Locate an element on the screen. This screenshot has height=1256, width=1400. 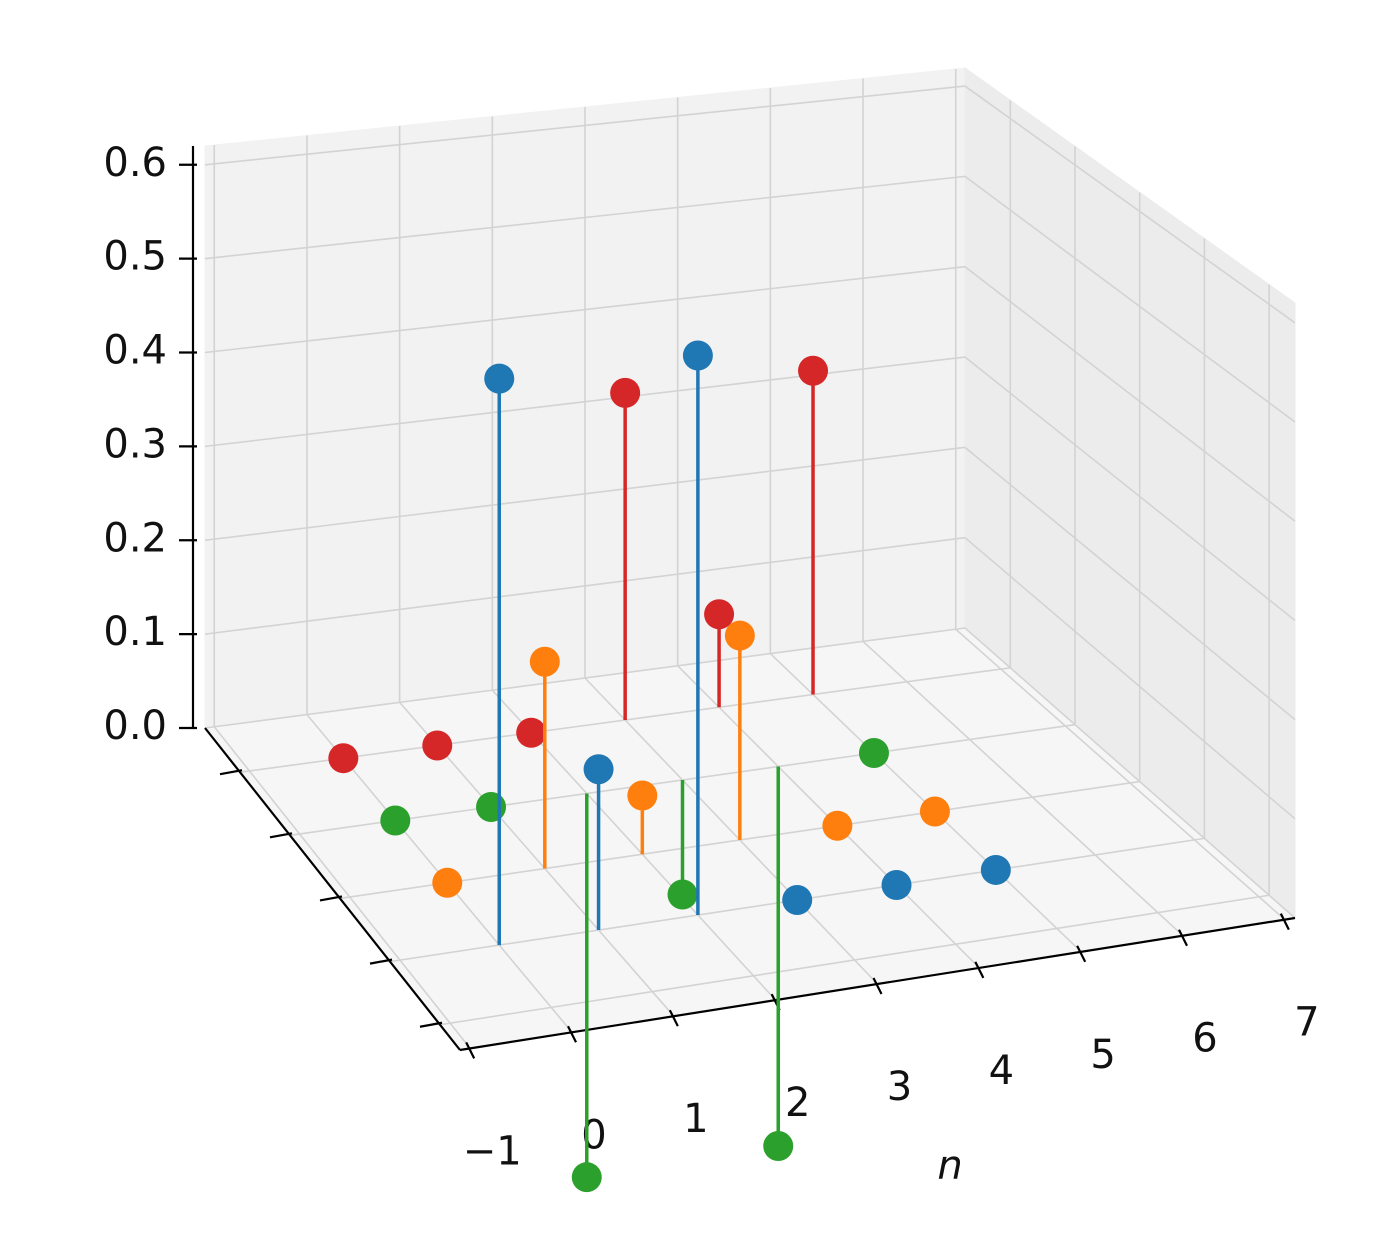
x-axis-label: n is located at coordinates (949, 1166).